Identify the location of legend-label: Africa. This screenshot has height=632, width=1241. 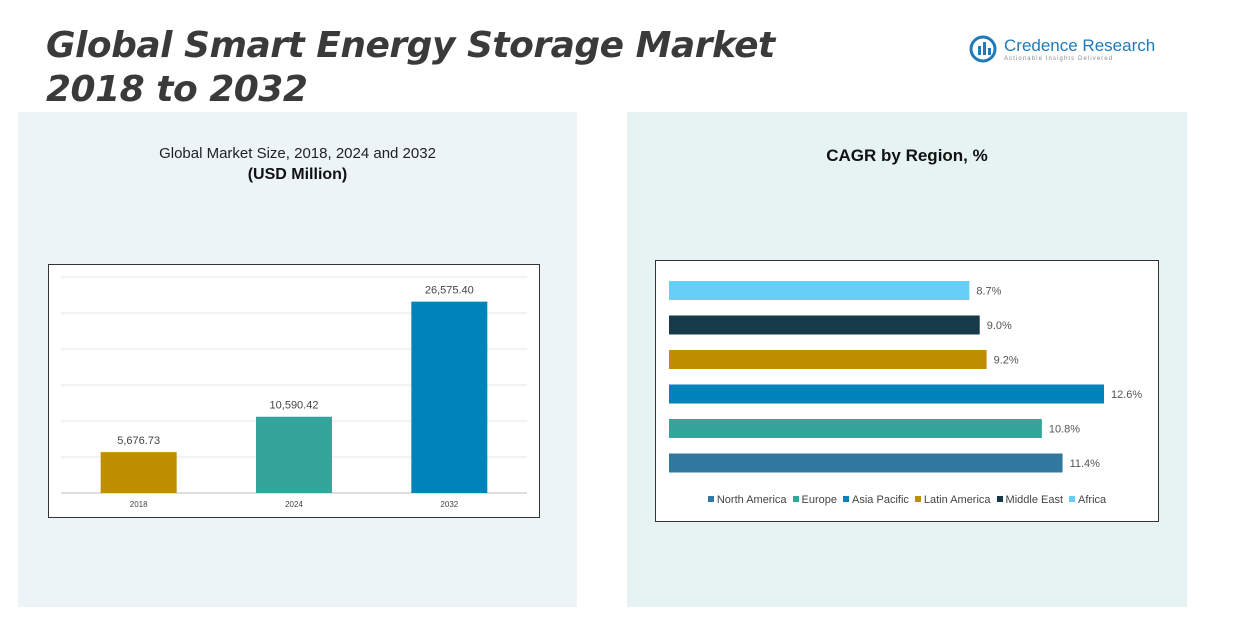
(1092, 500).